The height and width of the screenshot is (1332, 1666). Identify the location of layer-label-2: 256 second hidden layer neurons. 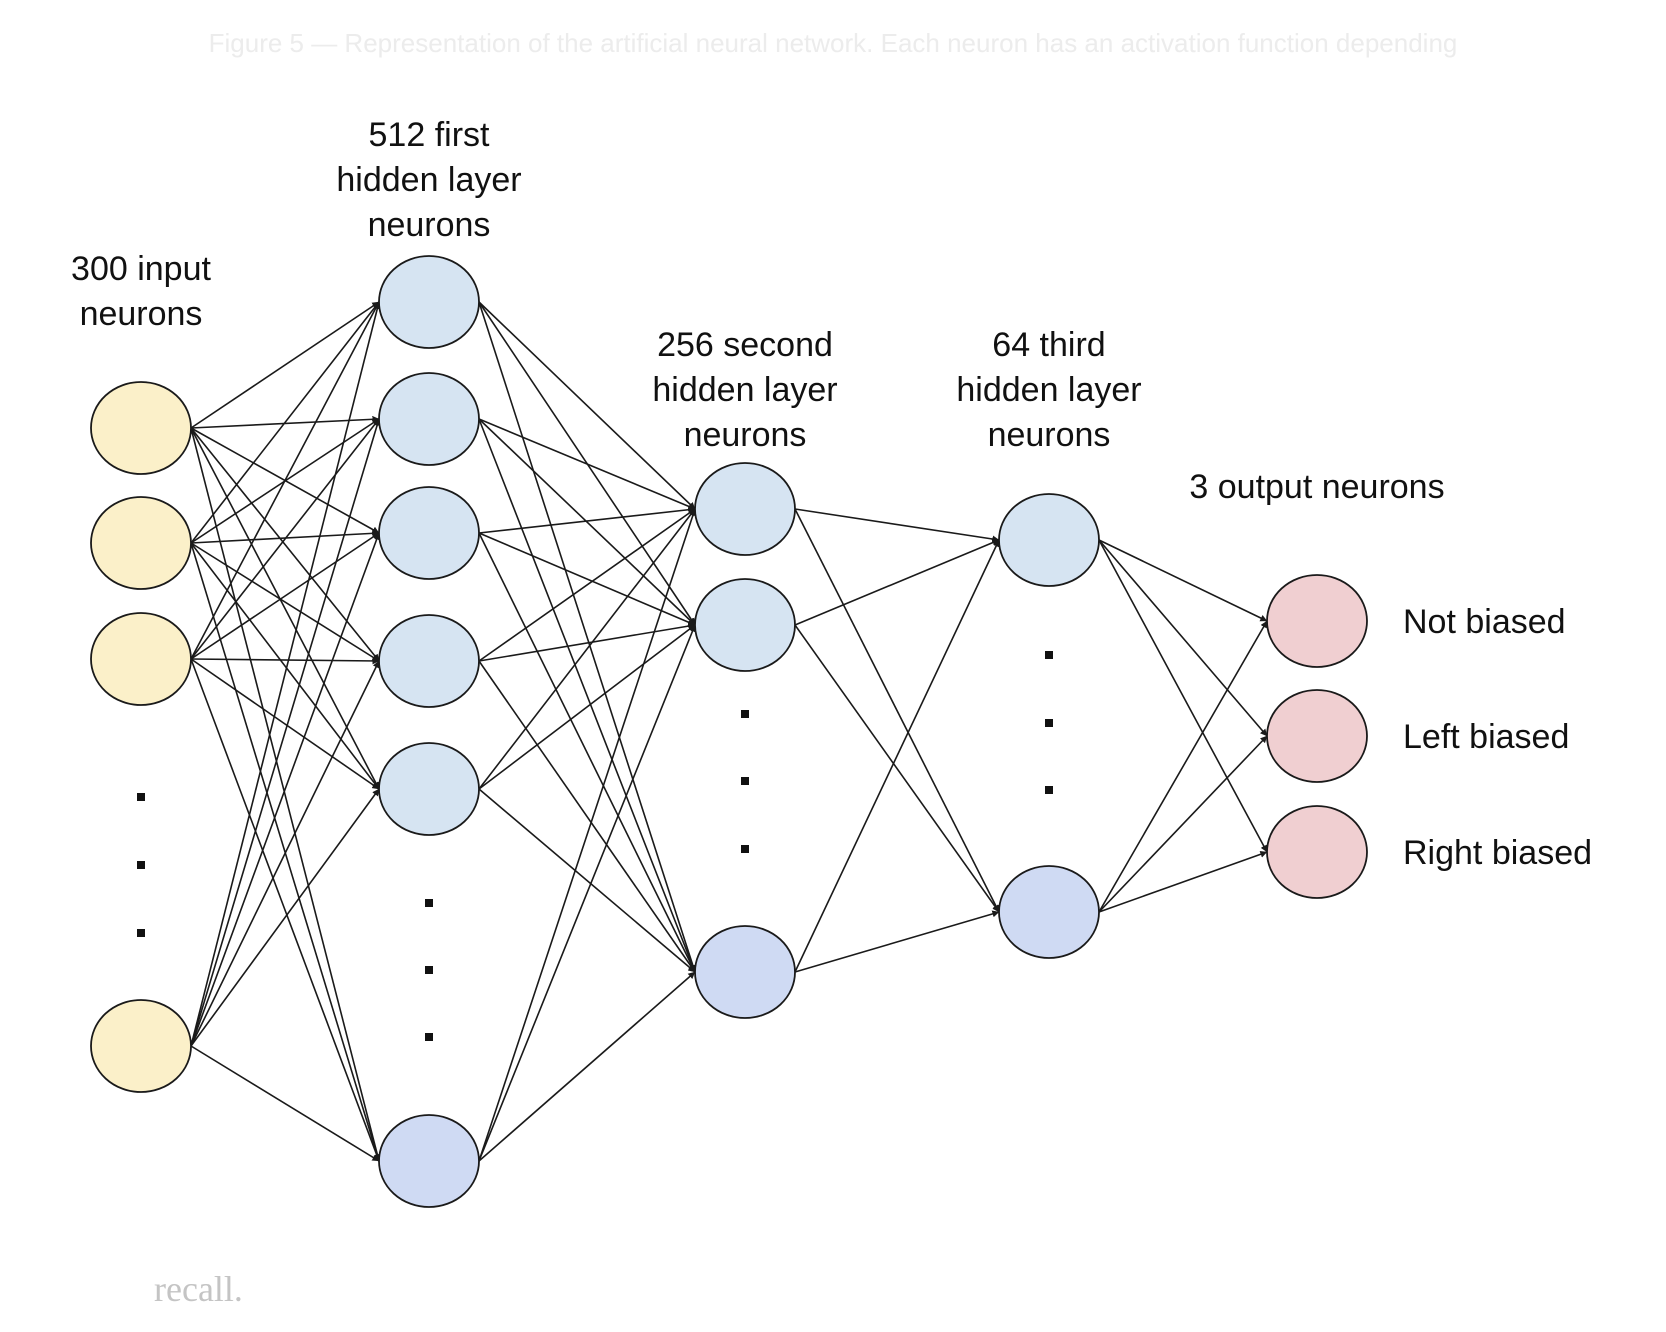
(744, 390).